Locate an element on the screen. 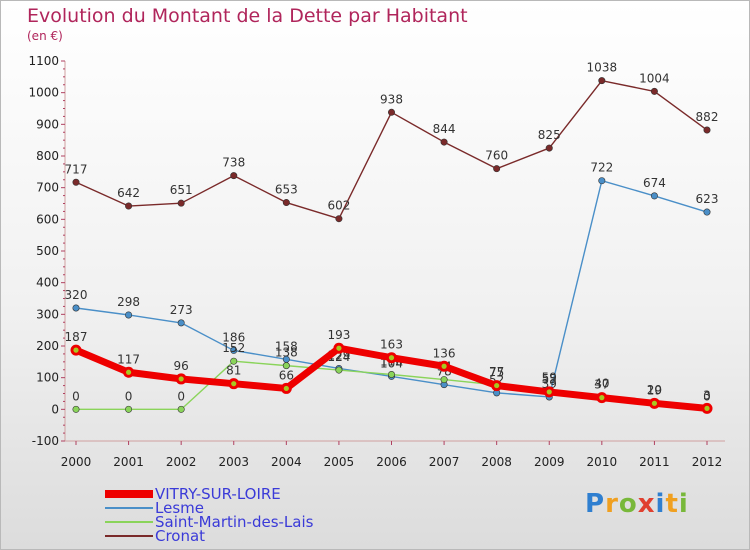  data-label-saint-martin-des-lais: 59 is located at coordinates (549, 378).